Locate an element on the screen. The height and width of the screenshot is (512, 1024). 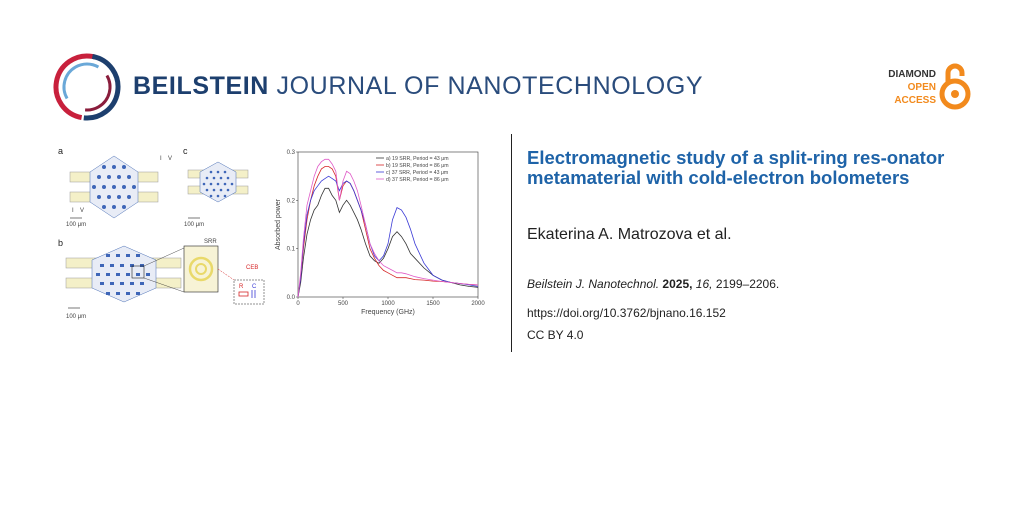
open-access-label: DIAMOND OPEN ACCESS is located at coordinates (907, 87).